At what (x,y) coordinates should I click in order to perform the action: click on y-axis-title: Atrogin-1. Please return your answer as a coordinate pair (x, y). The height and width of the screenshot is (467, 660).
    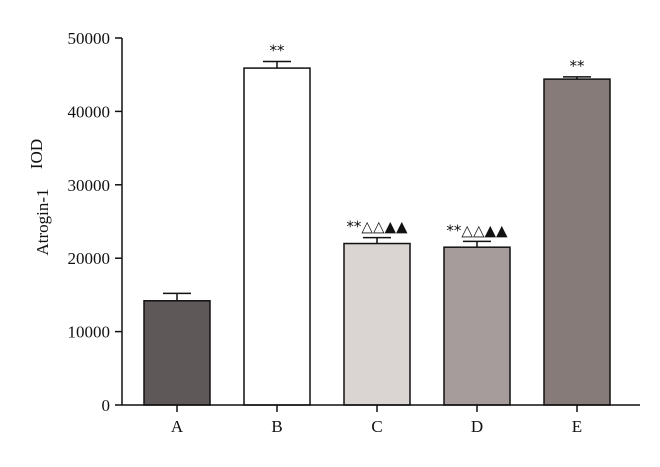
    Looking at the image, I should click on (42, 221).